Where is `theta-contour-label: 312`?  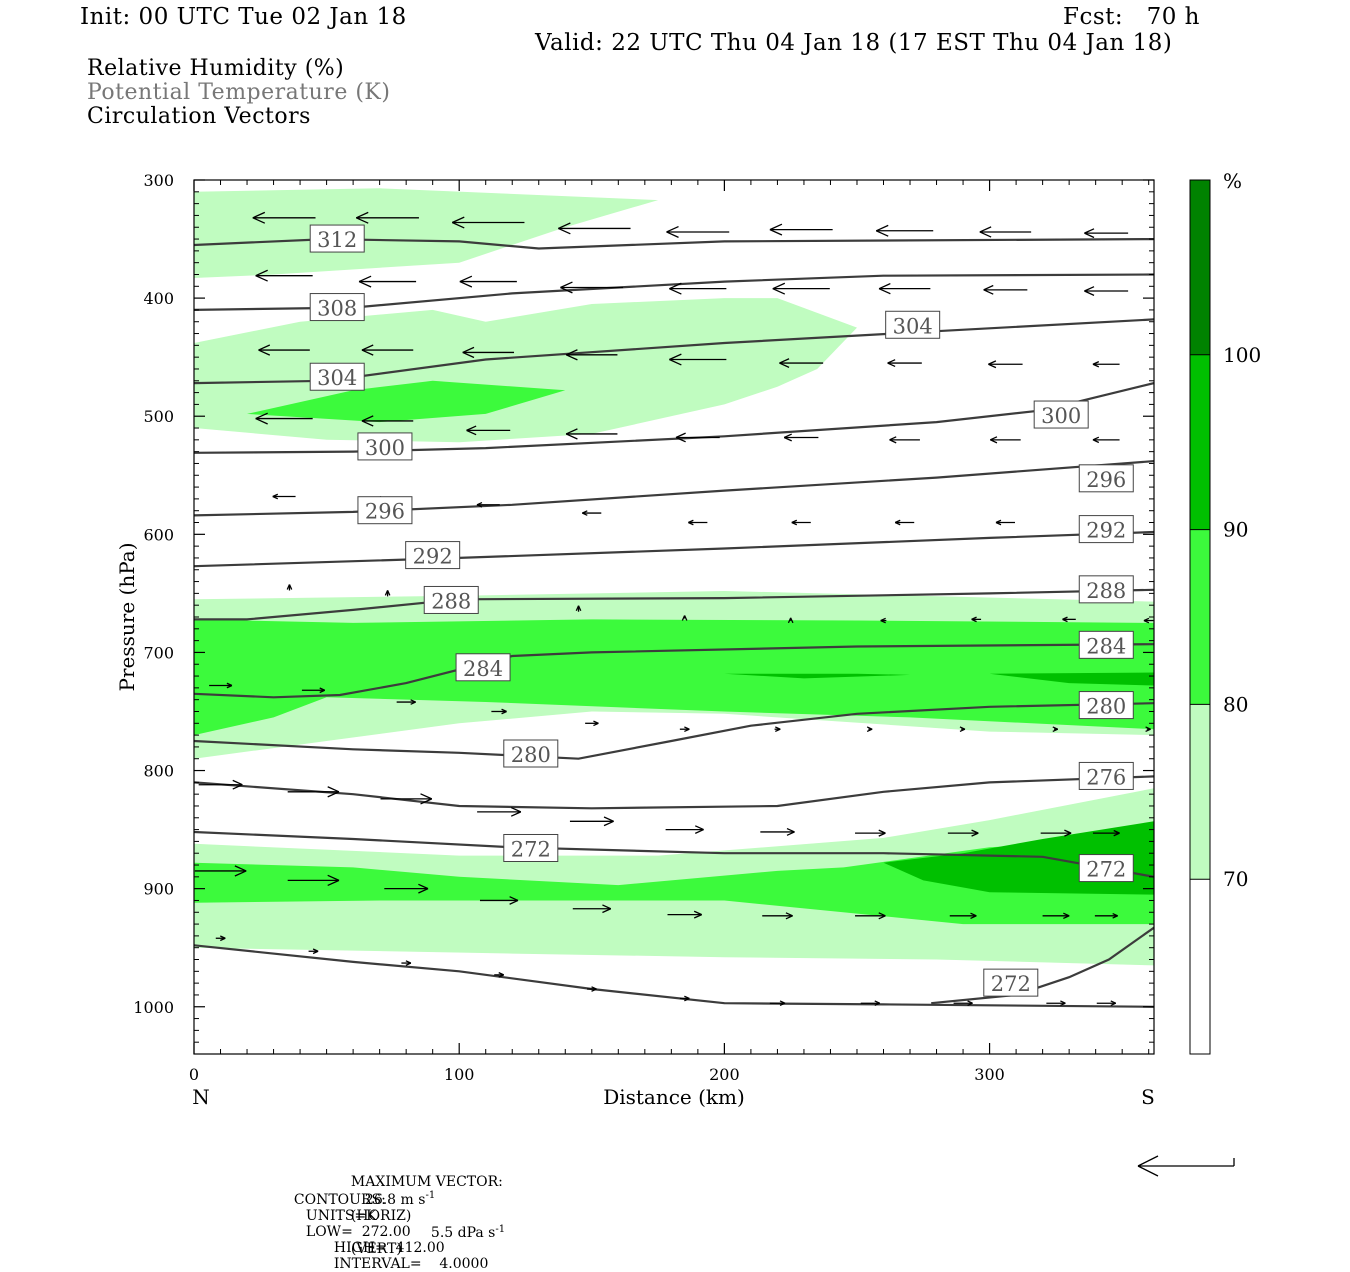
theta-contour-label: 312 is located at coordinates (337, 238).